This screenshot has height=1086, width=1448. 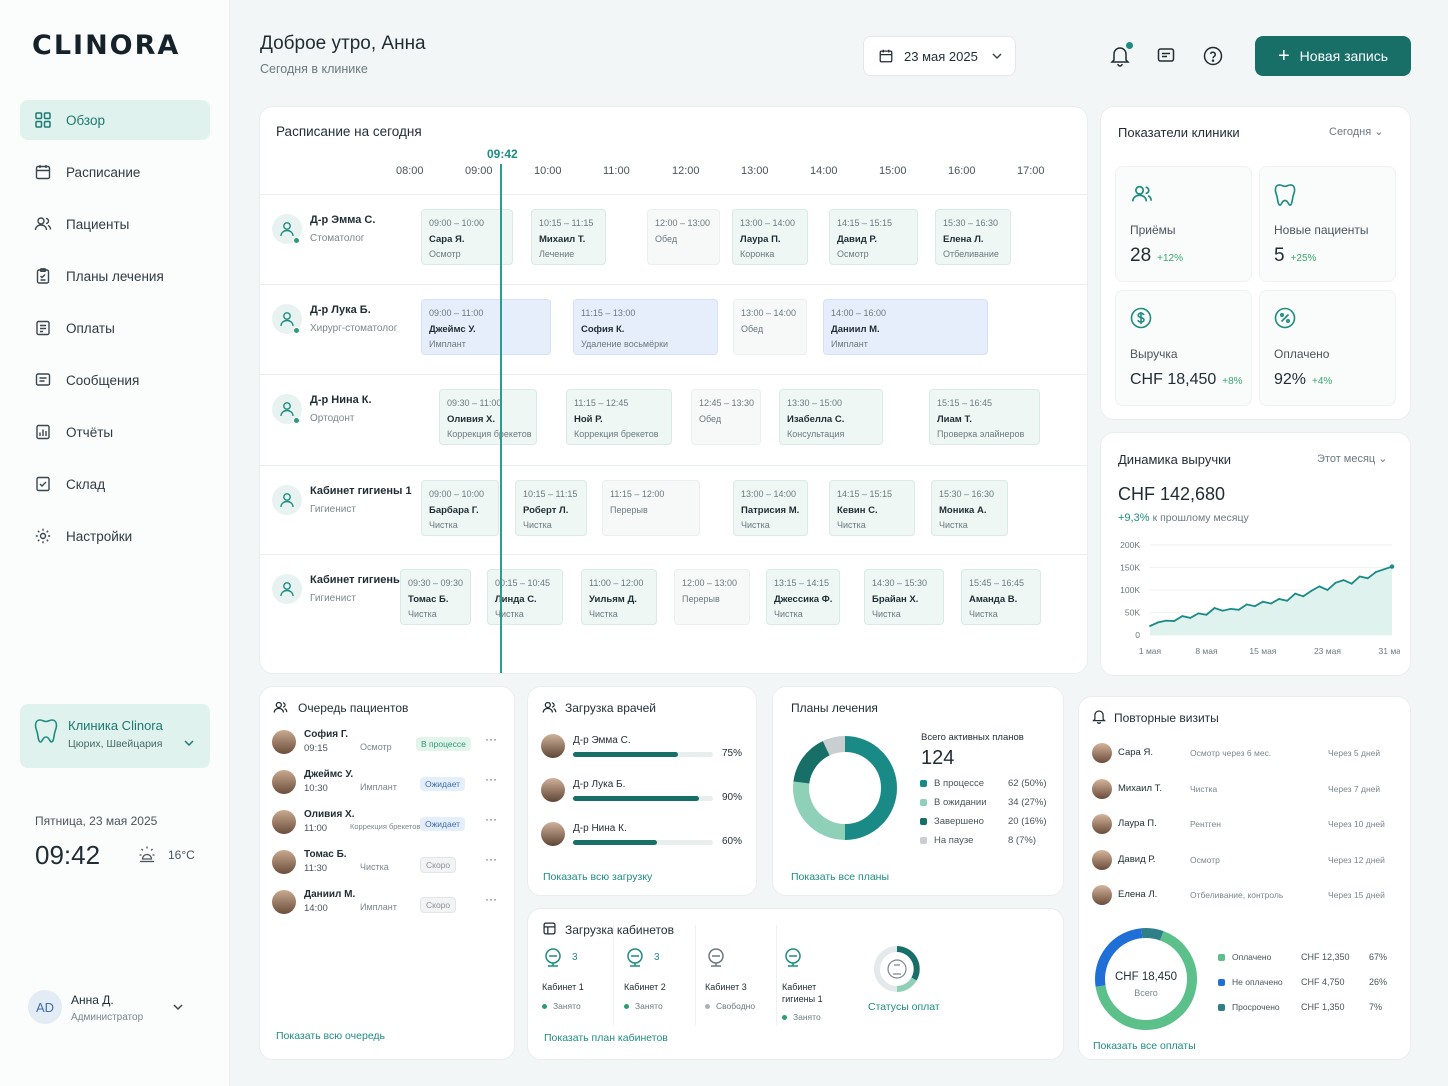 I want to click on sidebar-item-messages: Сообщения, so click(x=115, y=380).